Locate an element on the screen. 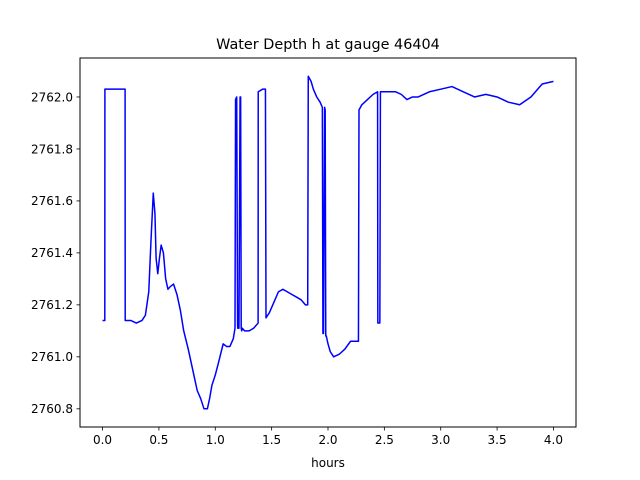 The height and width of the screenshot is (480, 640). y-tick-label: 2761.4 is located at coordinates (52, 253).